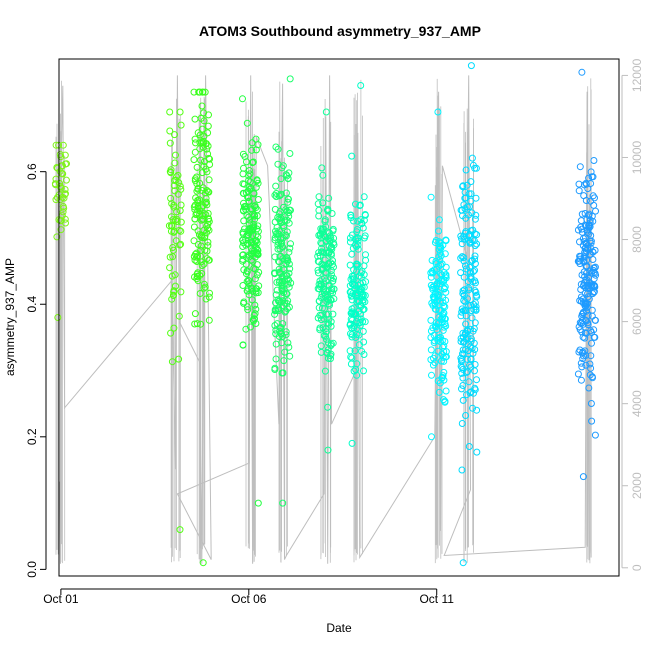 Image resolution: width=650 pixels, height=650 pixels. Describe the element at coordinates (637, 157) in the screenshot. I see `secondary-tick-label: 10000` at that location.